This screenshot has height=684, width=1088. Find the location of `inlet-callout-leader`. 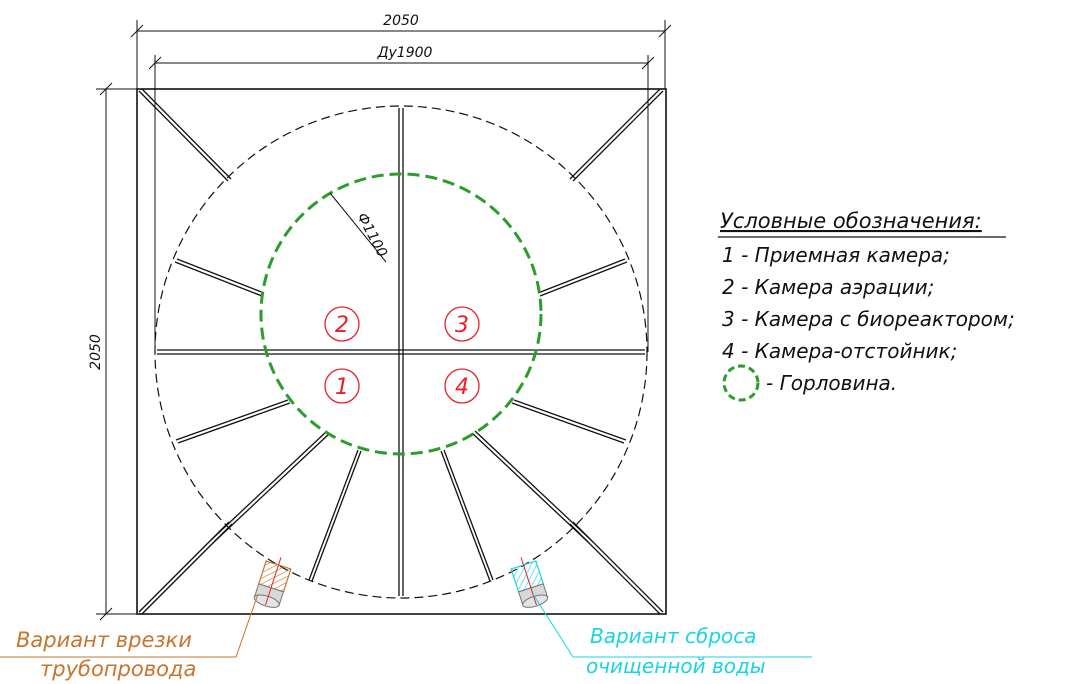

inlet-callout-leader is located at coordinates (129, 625).